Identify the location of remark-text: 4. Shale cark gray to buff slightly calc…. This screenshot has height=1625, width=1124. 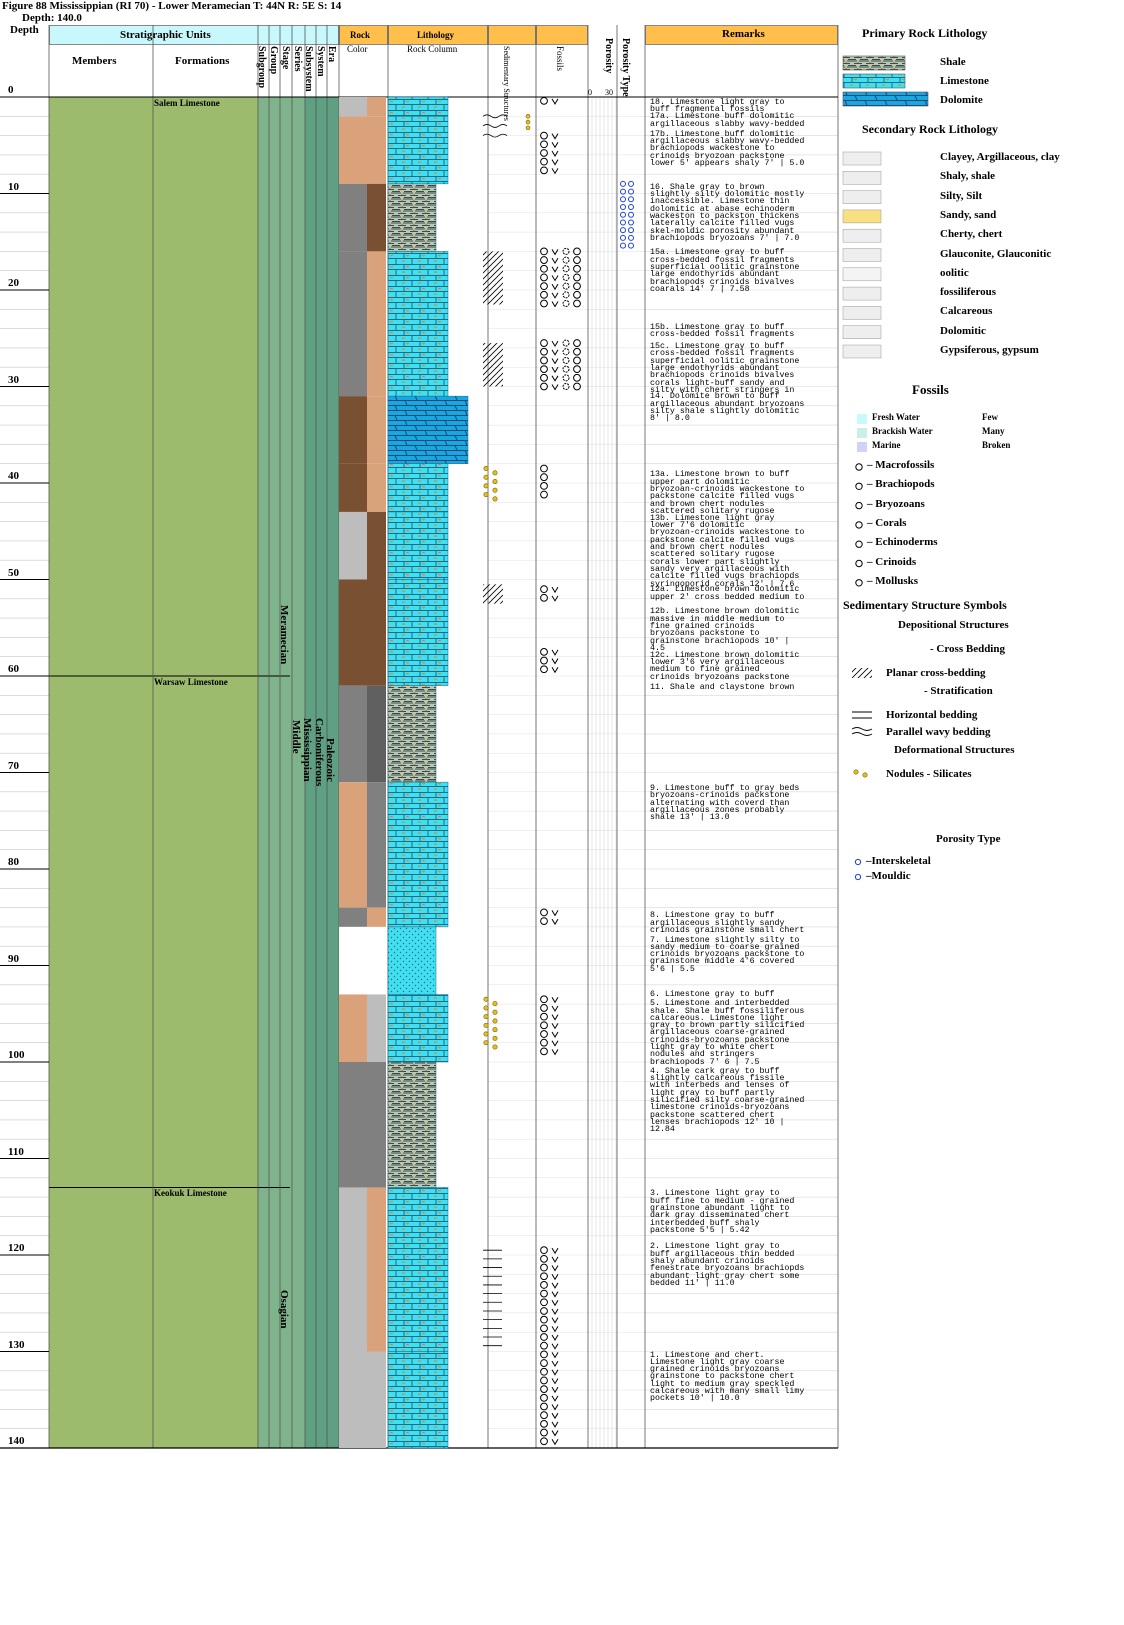
(727, 1100).